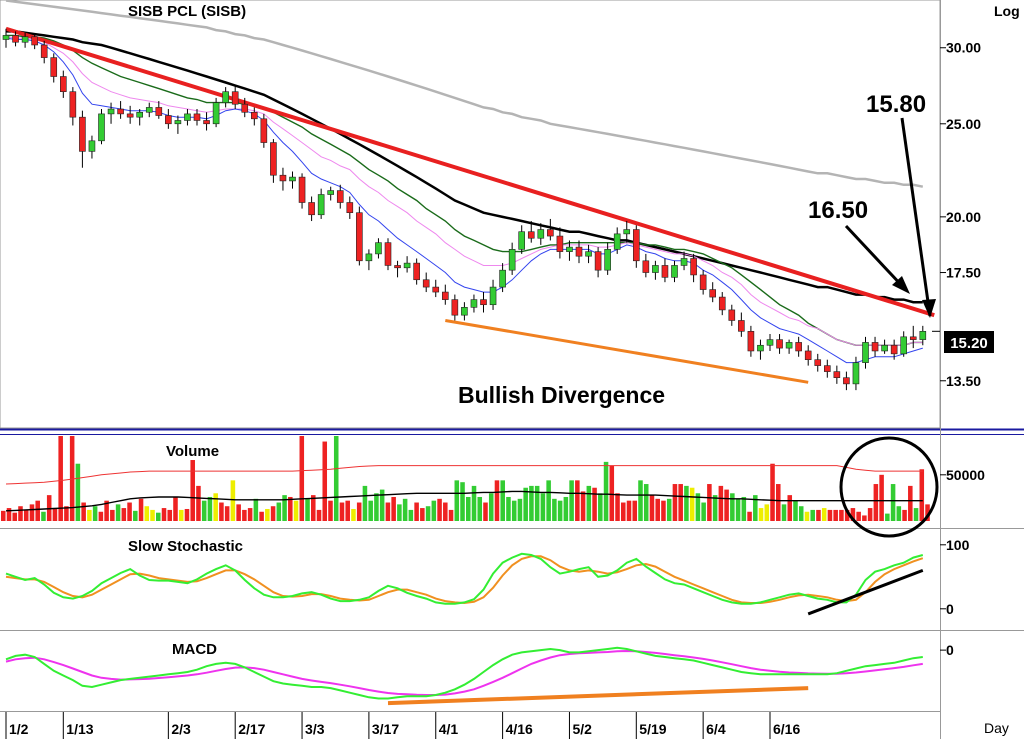 Image resolution: width=1024 pixels, height=744 pixels. I want to click on x-tick-label: 6/16, so click(786, 729).